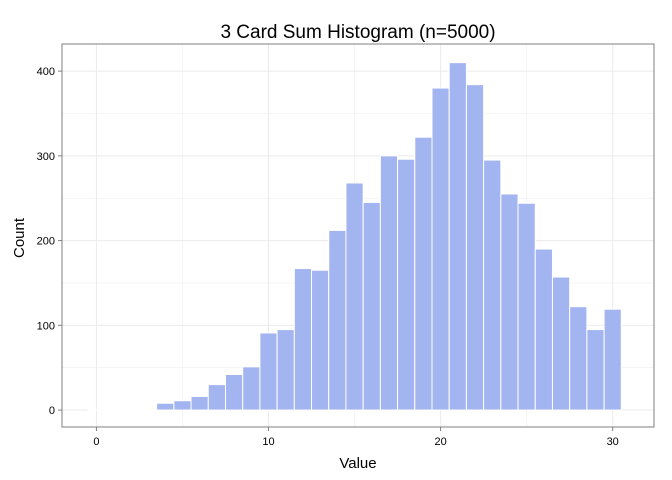 The height and width of the screenshot is (480, 672). Describe the element at coordinates (268, 442) in the screenshot. I see `x-tick-label: 10` at that location.